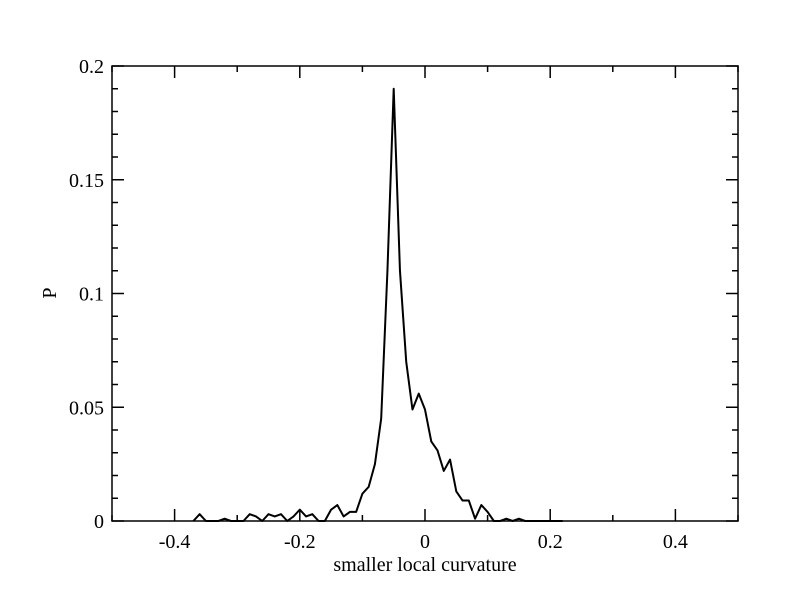 The image size is (792, 612). What do you see at coordinates (175, 542) in the screenshot?
I see `x-tick-label: -0.4` at bounding box center [175, 542].